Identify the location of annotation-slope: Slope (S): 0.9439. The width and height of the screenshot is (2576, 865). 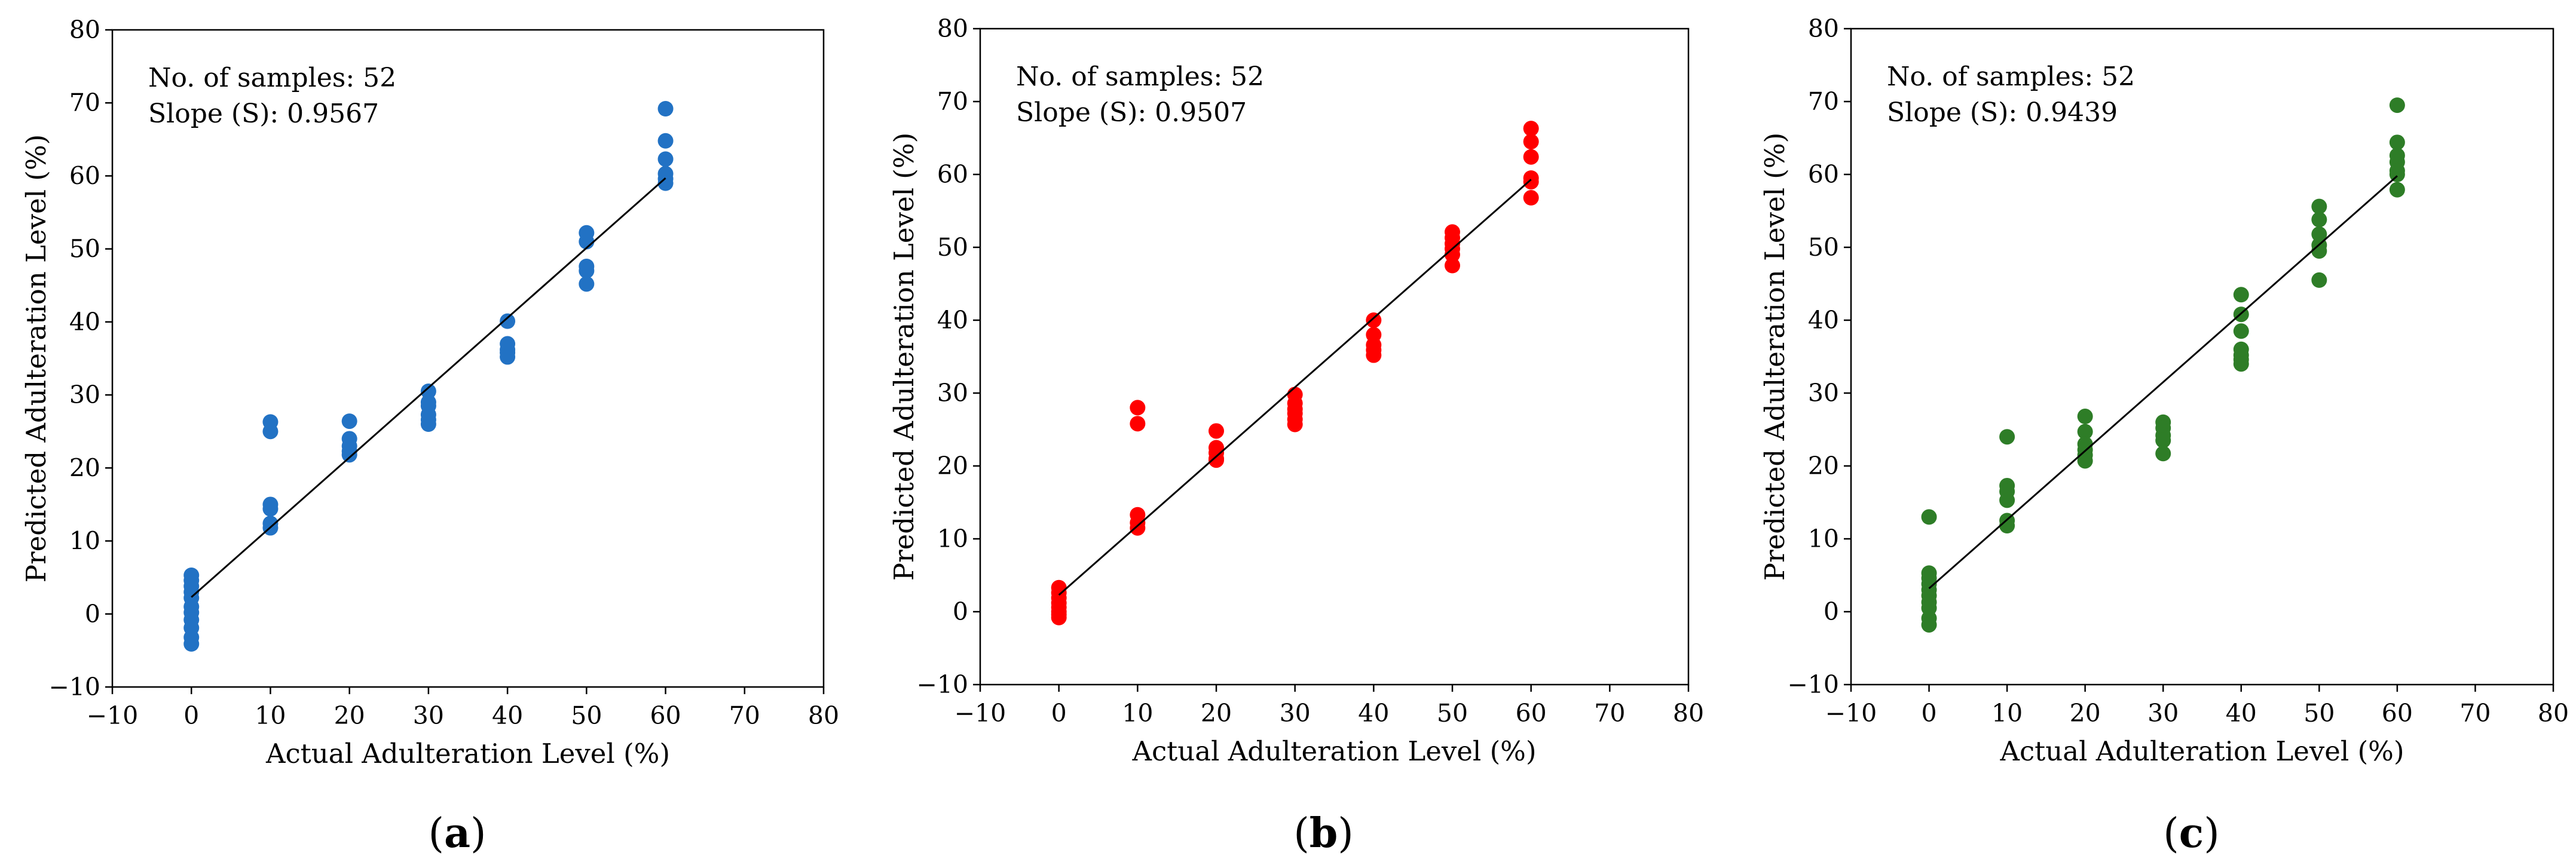
(2002, 112).